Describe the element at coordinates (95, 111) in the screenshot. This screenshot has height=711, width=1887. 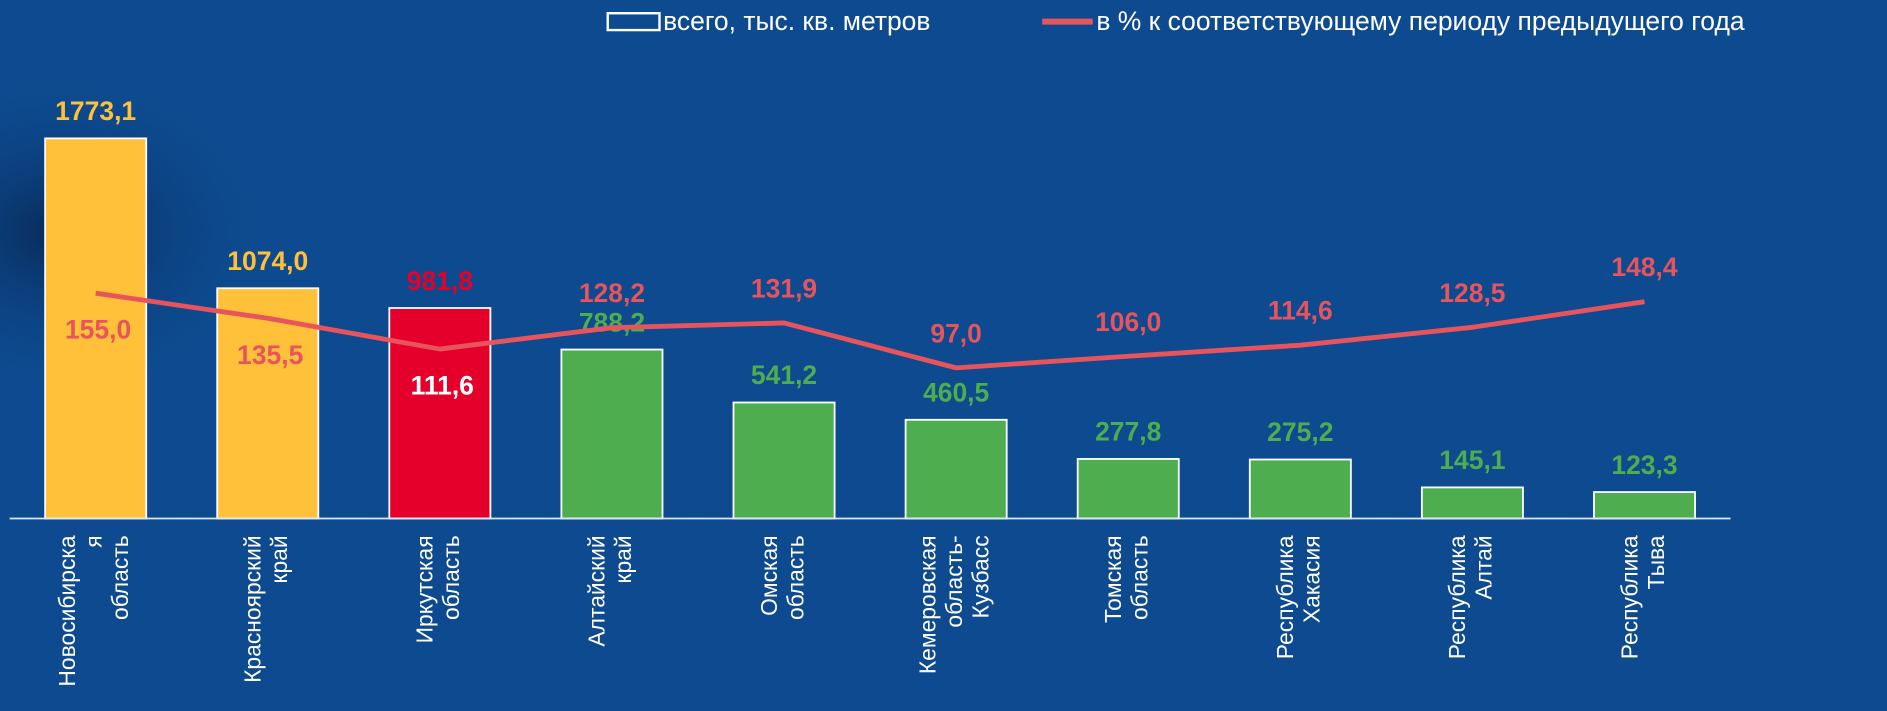
I see `bar-value-label: 1773,1` at that location.